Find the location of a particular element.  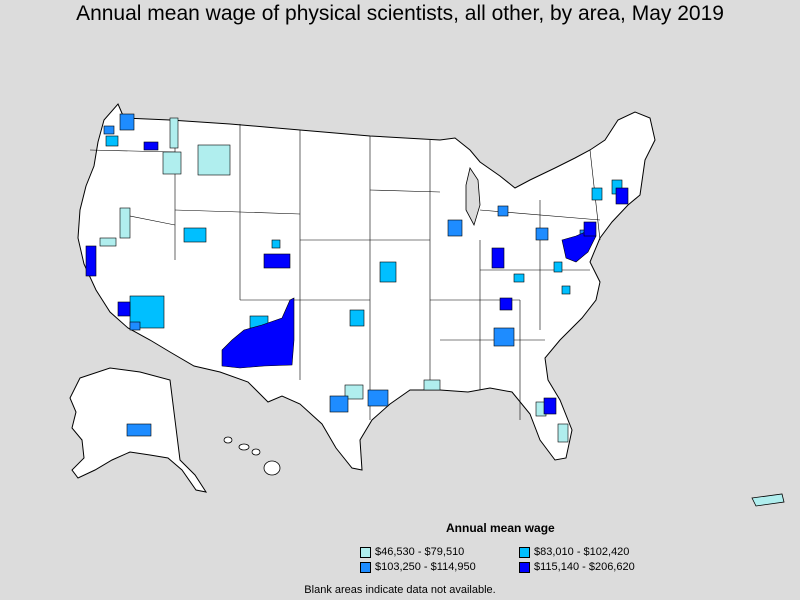

legend-item-4: $115,140 - $206,620 is located at coordinates (577, 567).